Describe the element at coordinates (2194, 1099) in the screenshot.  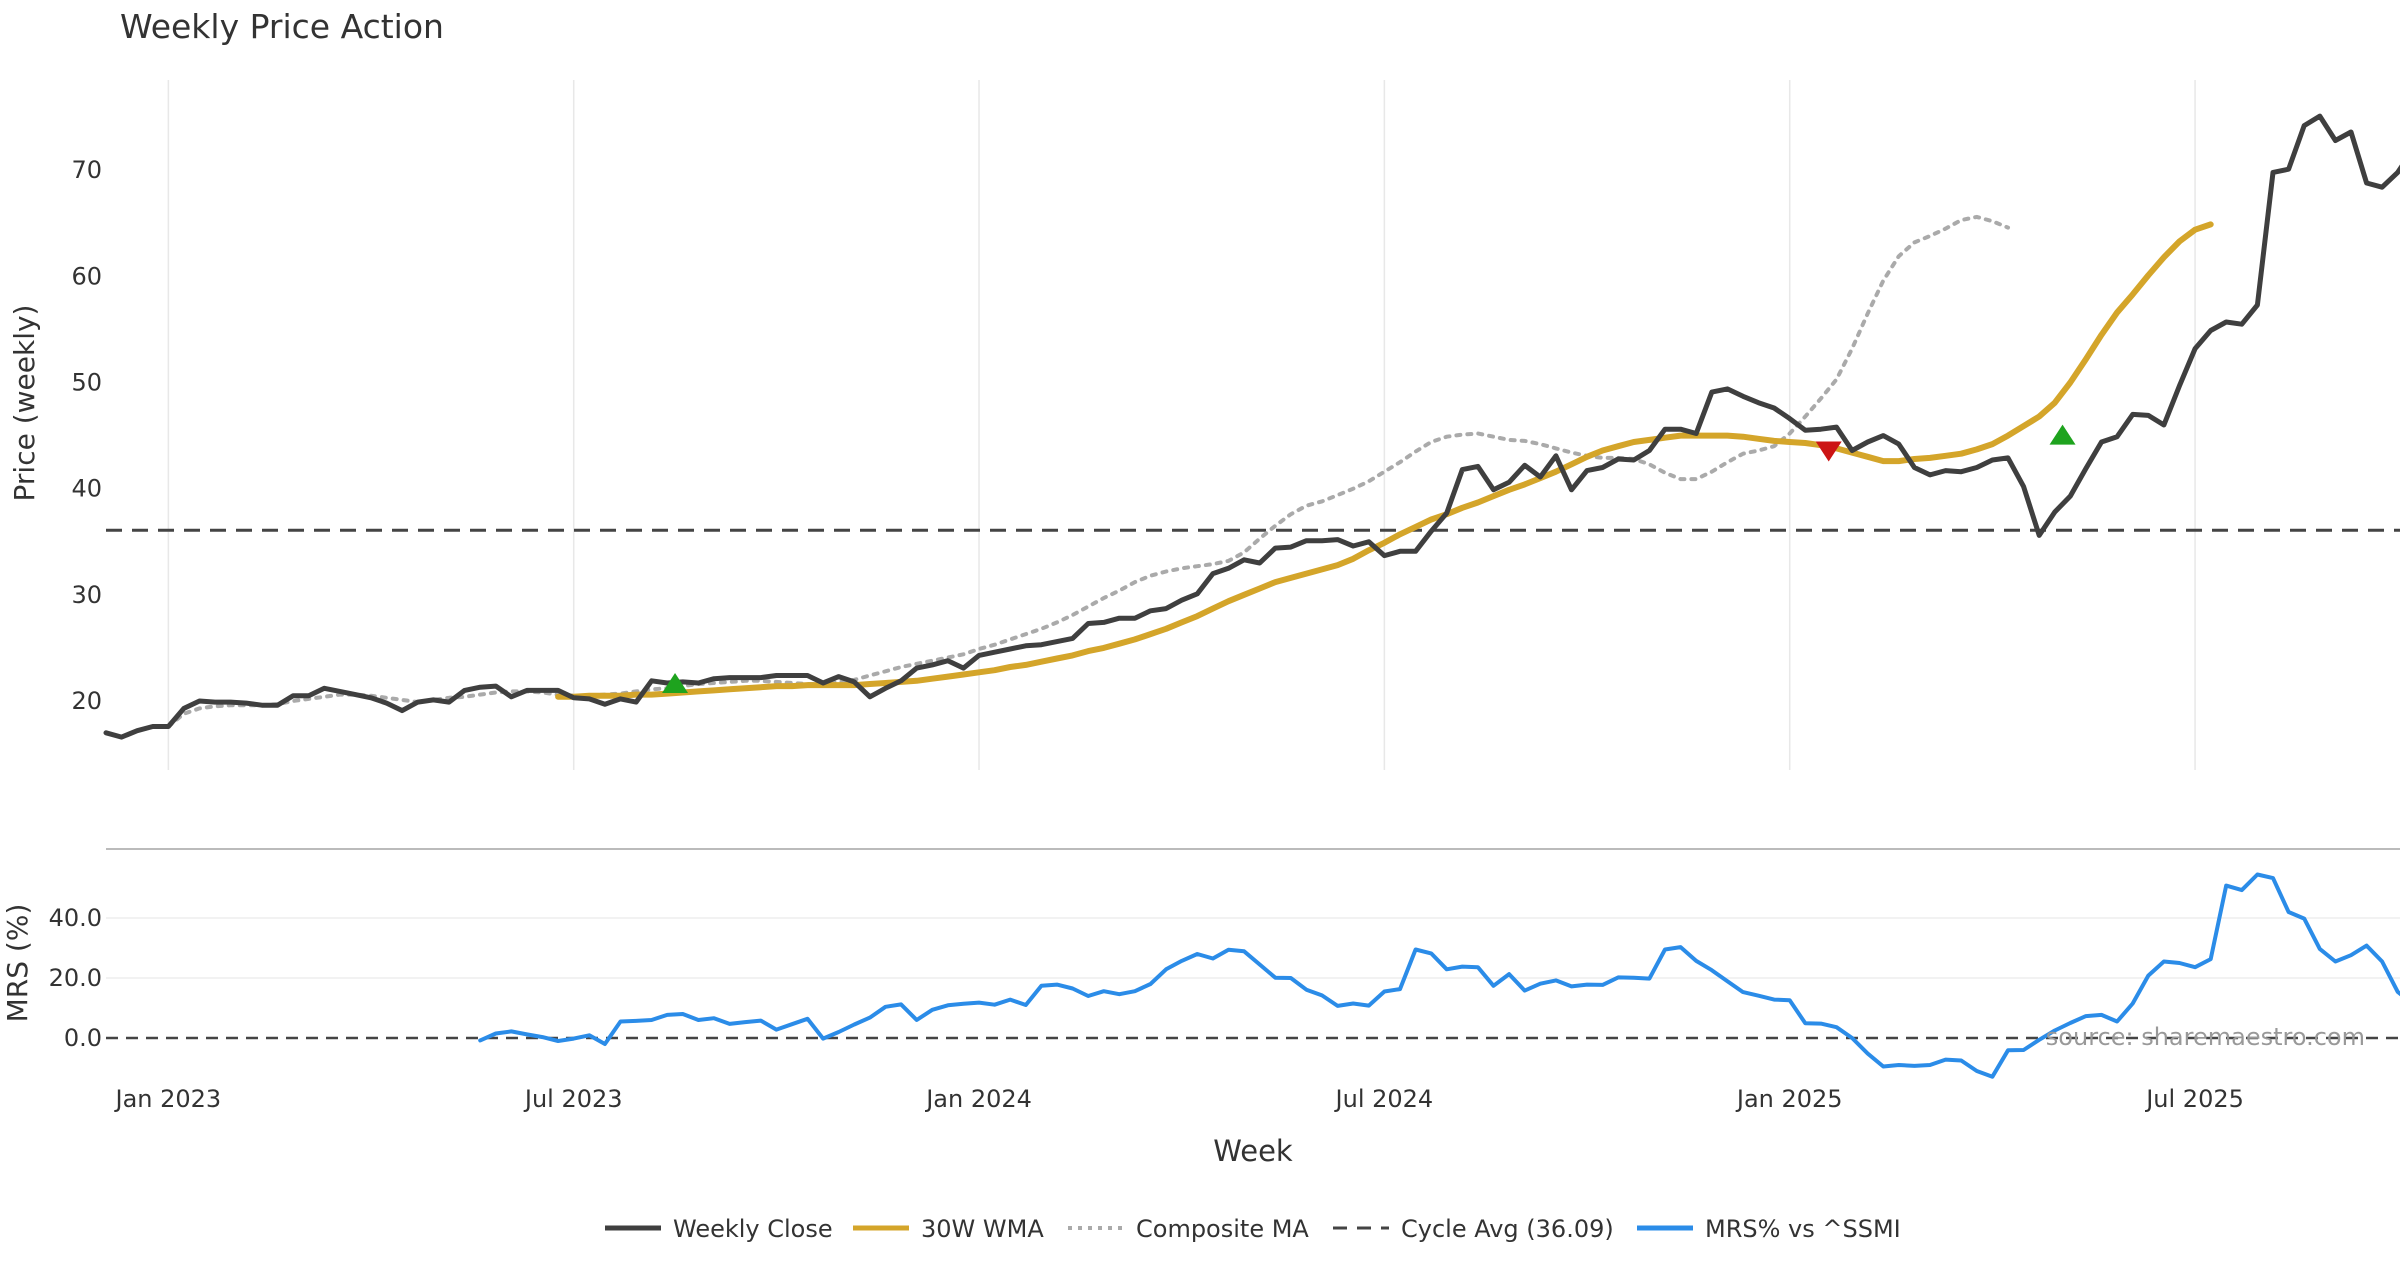
I see `x-tick-label: Jul 2025` at that location.